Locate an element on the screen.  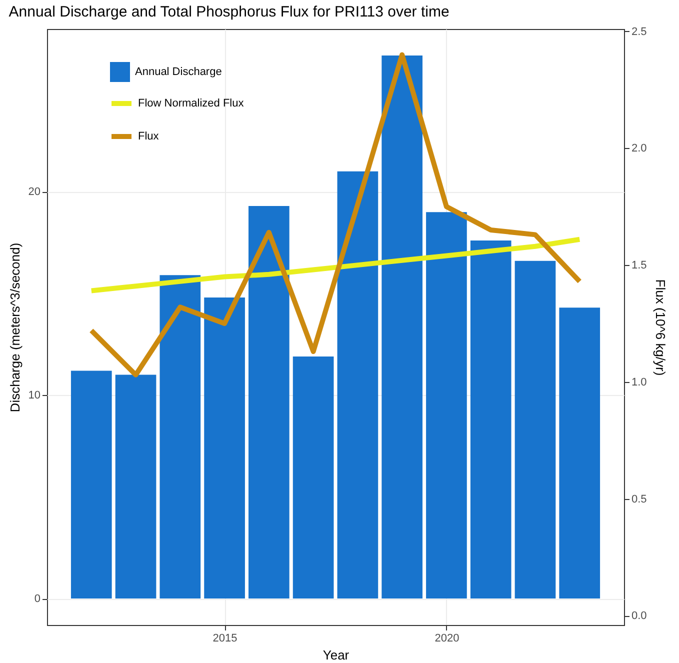
y2-tick-label: 0.5 is located at coordinates (639, 499).